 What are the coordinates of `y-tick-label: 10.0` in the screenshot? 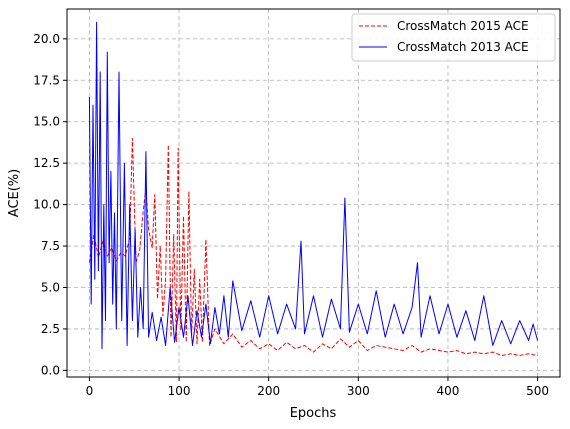 It's located at (46, 205).